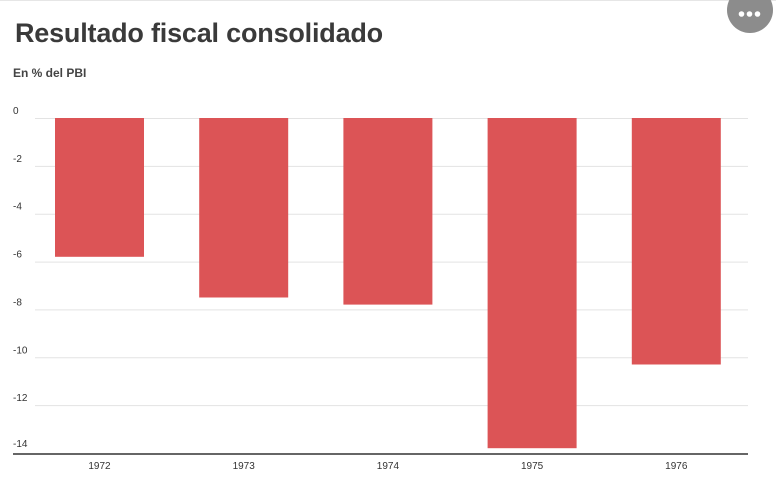  I want to click on more-horizontal-icon, so click(749, 14).